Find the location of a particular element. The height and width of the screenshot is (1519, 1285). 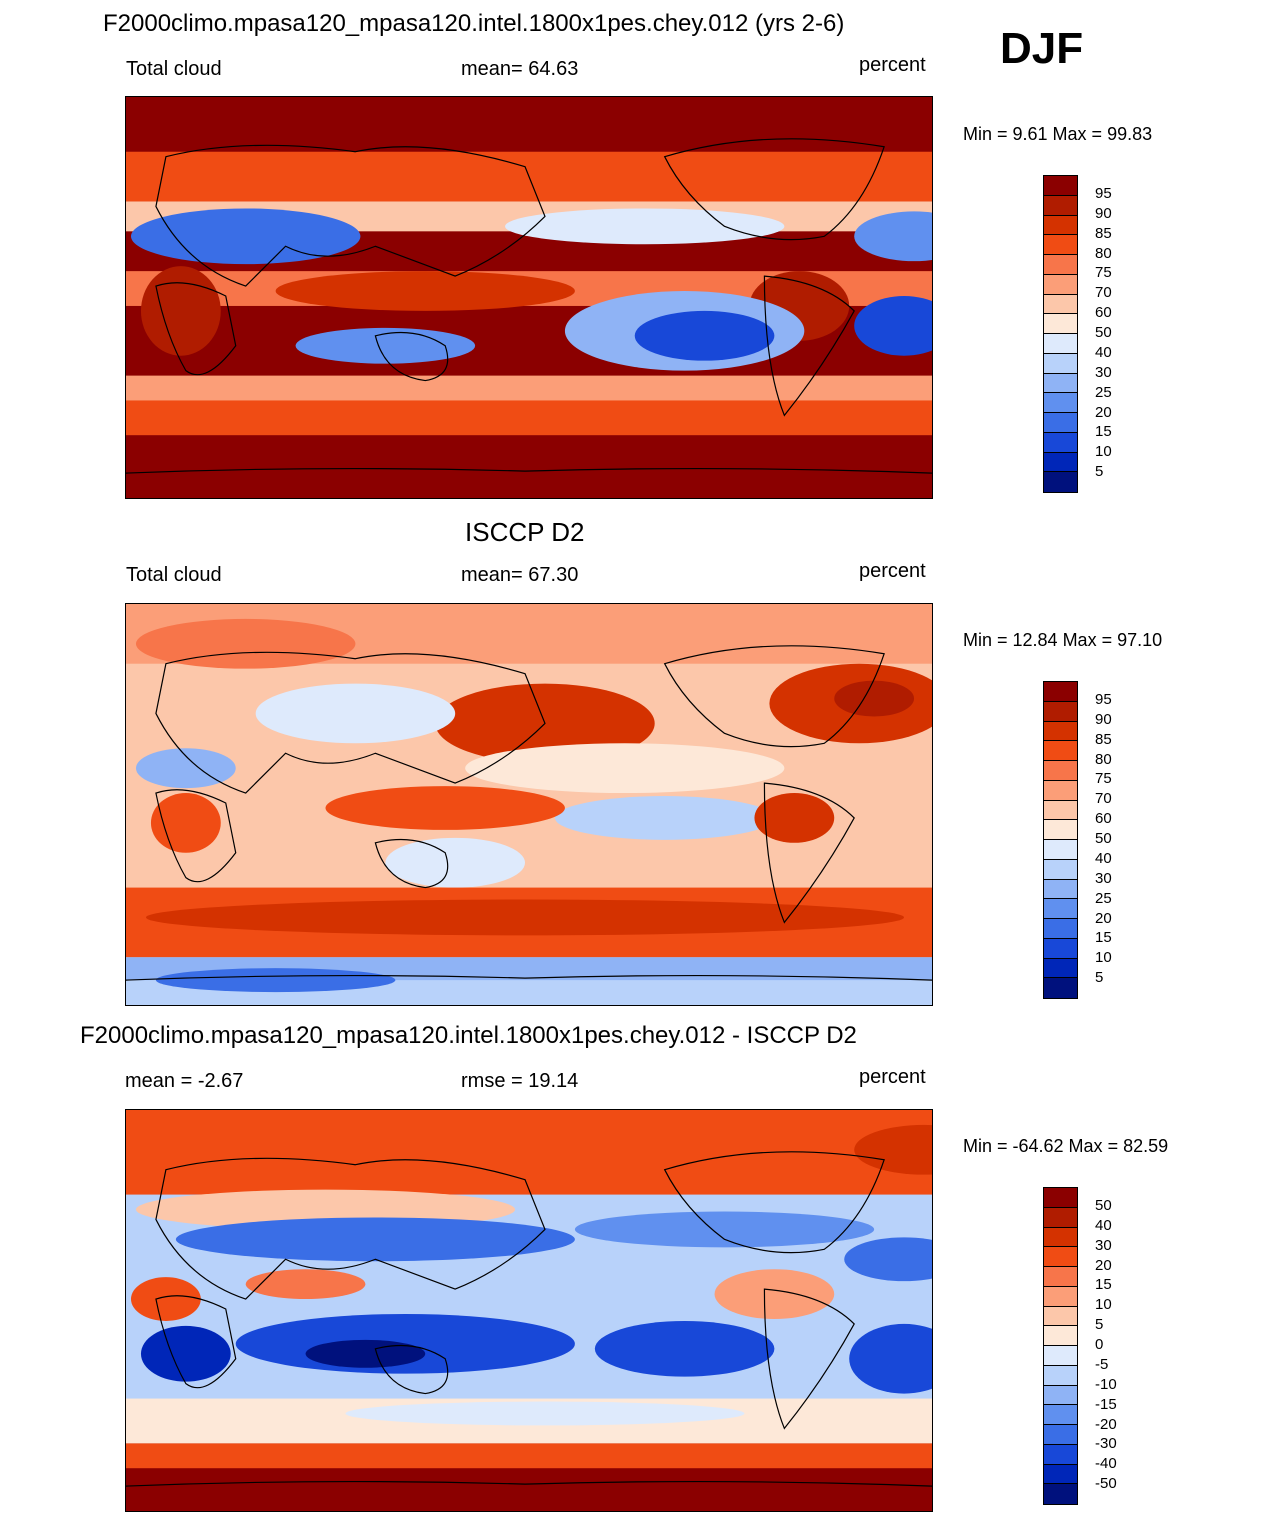

season-label: DJF is located at coordinates (1042, 48).